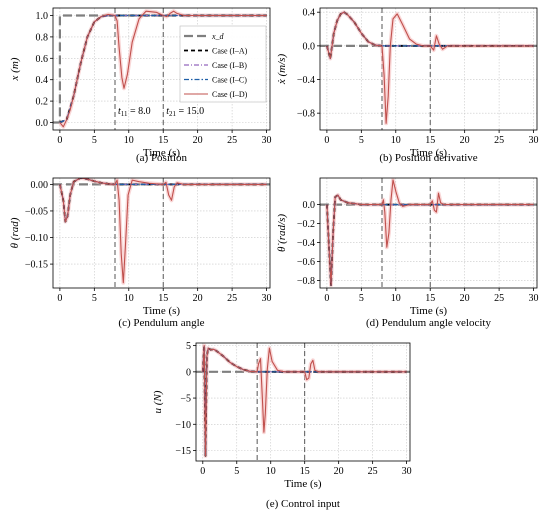 This screenshot has width=550, height=514. What do you see at coordinates (42, 102) in the screenshot?
I see `y-tick-label: 0.2` at bounding box center [42, 102].